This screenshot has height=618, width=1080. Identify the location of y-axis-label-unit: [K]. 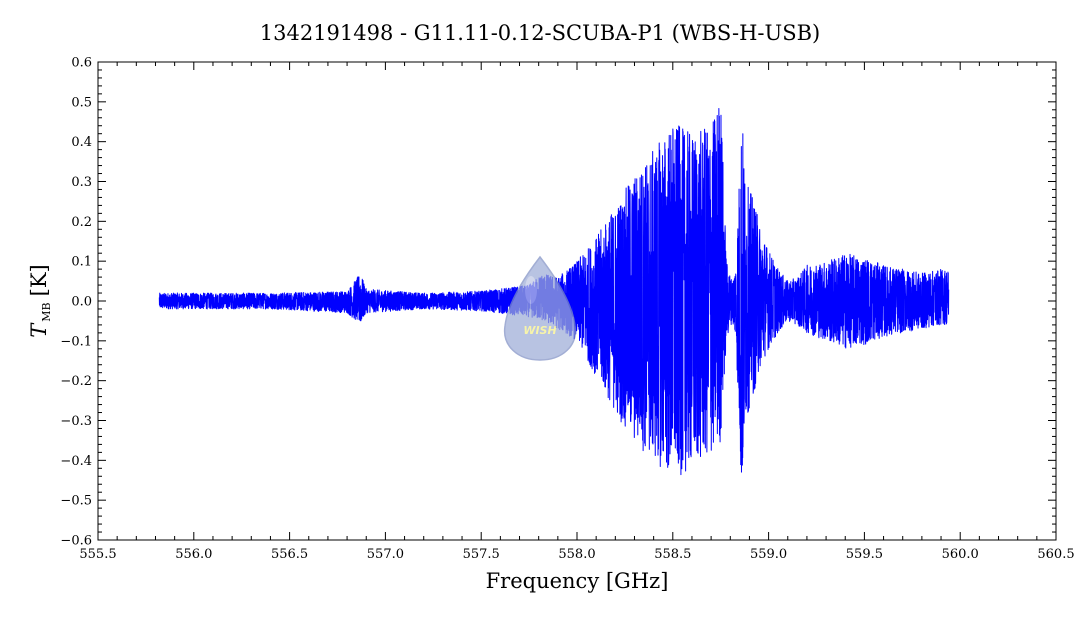
(39, 280).